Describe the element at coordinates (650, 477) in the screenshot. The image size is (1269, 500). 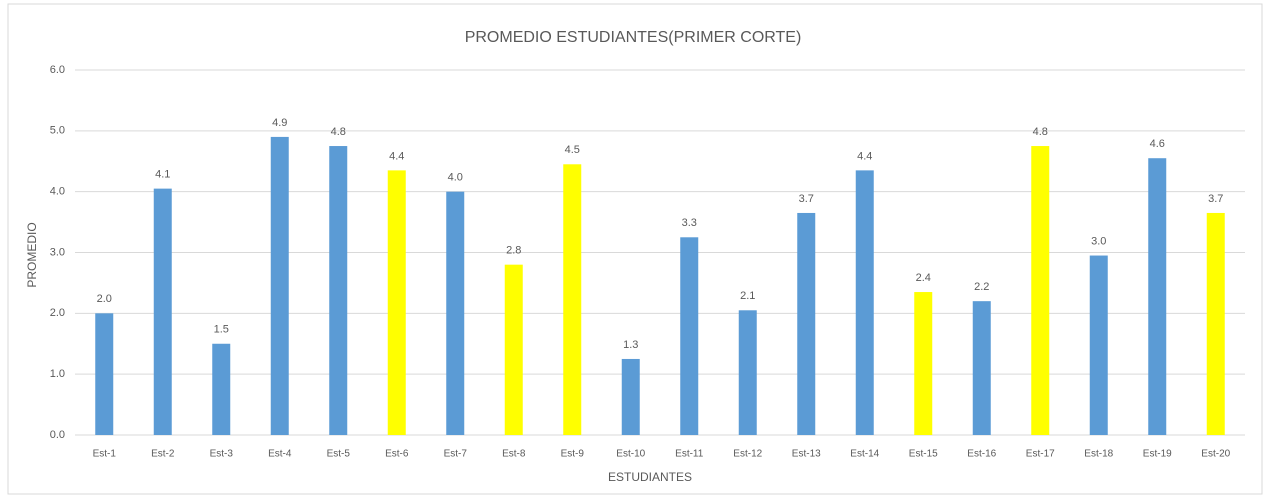
I see `x-axis-label: ESTUDIANTES` at that location.